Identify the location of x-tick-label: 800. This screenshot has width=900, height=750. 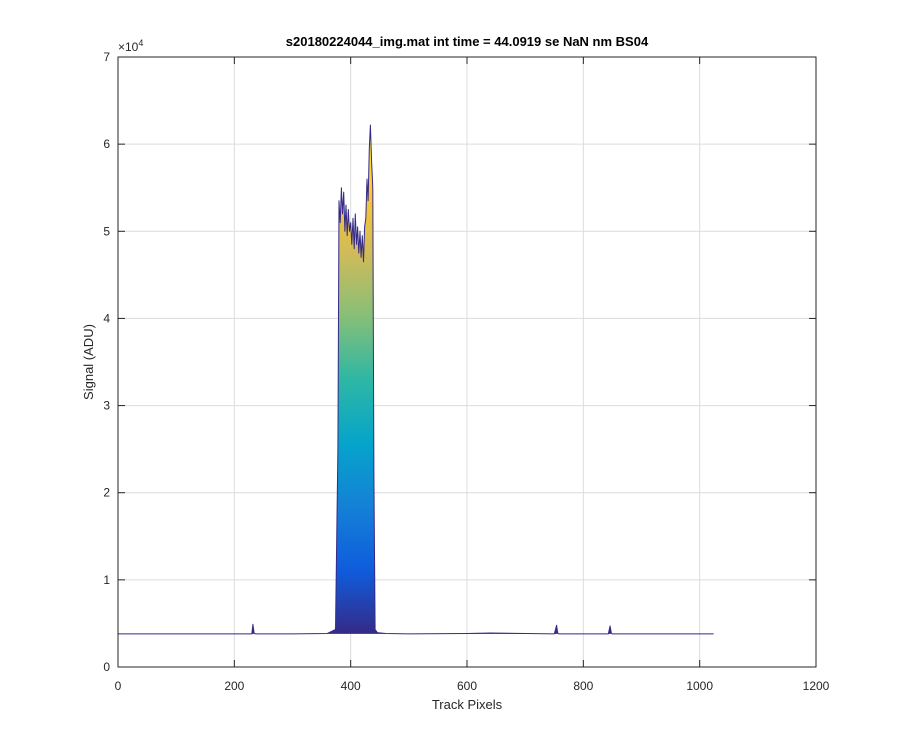
(583, 686).